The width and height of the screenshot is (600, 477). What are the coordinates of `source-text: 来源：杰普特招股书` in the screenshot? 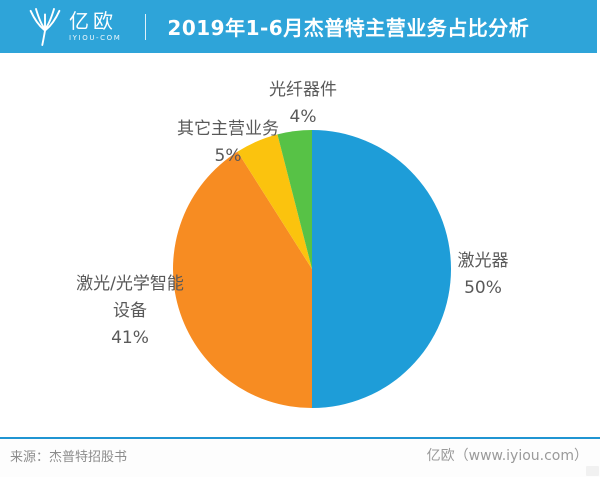 It's located at (69, 457).